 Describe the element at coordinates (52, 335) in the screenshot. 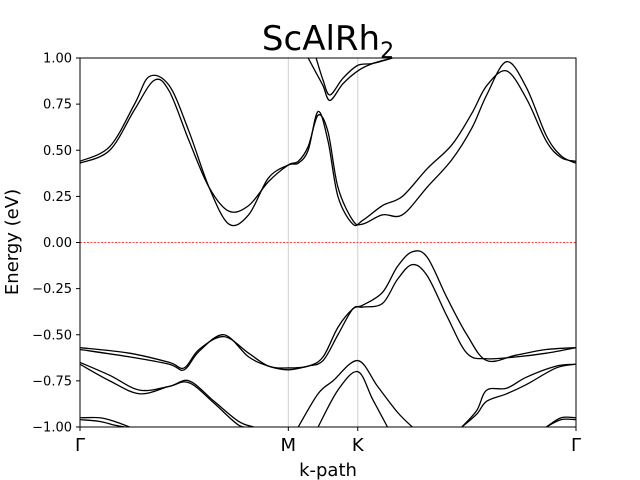

I see `y-tick-label: −0.50` at that location.